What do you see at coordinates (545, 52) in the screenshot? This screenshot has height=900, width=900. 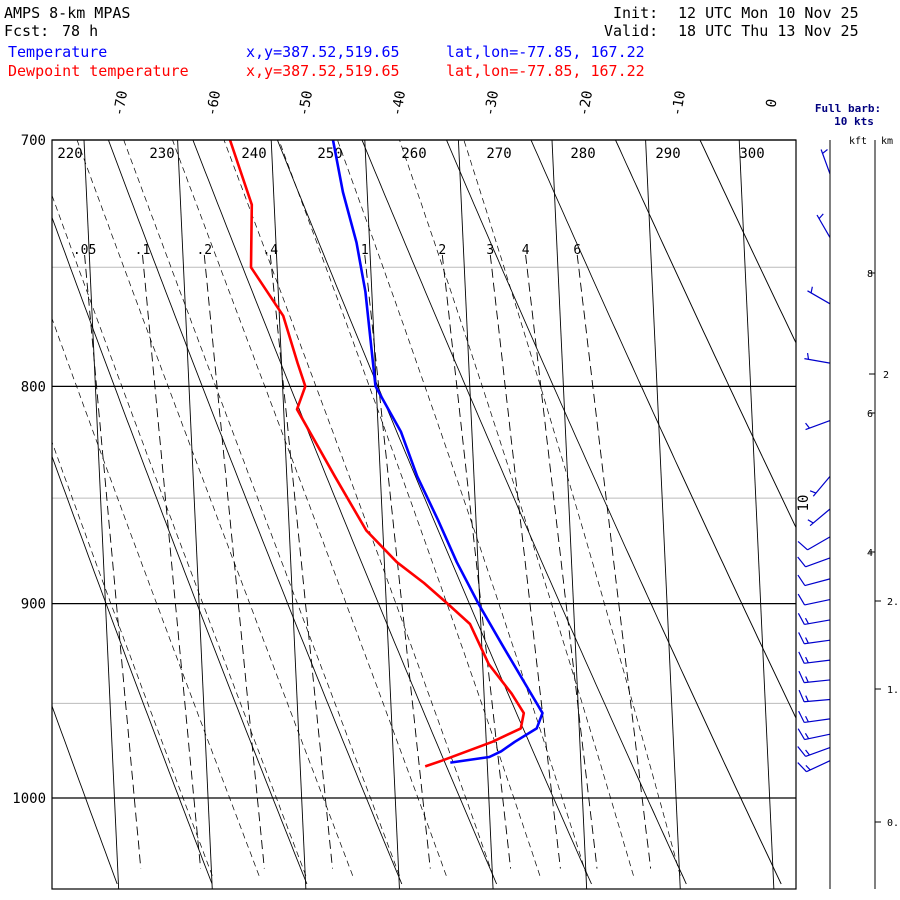 I see `temperature-latlon: lat,lon=-77.85, 167.22` at bounding box center [545, 52].